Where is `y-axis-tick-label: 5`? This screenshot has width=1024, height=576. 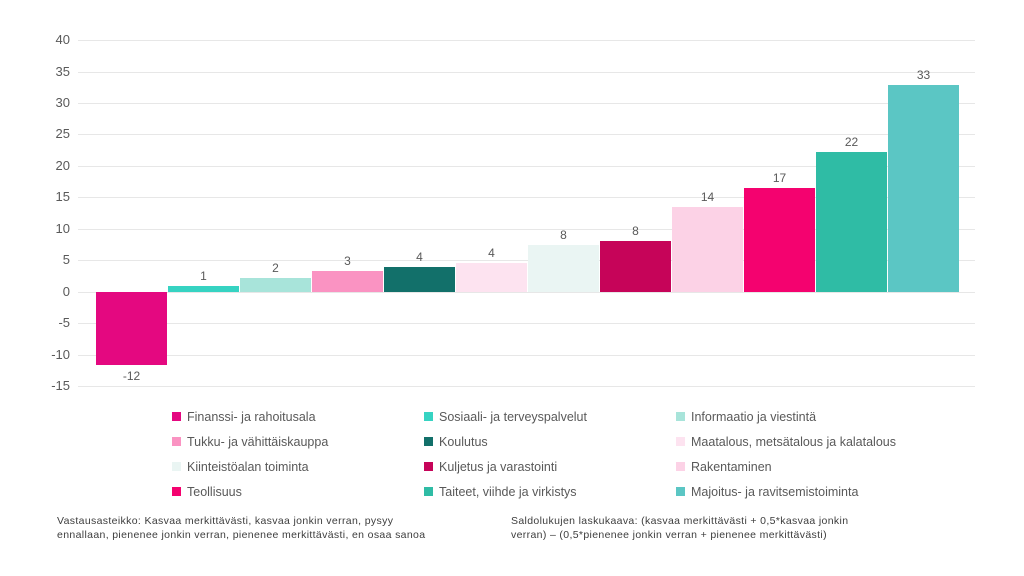 y-axis-tick-label: 5 is located at coordinates (66, 260).